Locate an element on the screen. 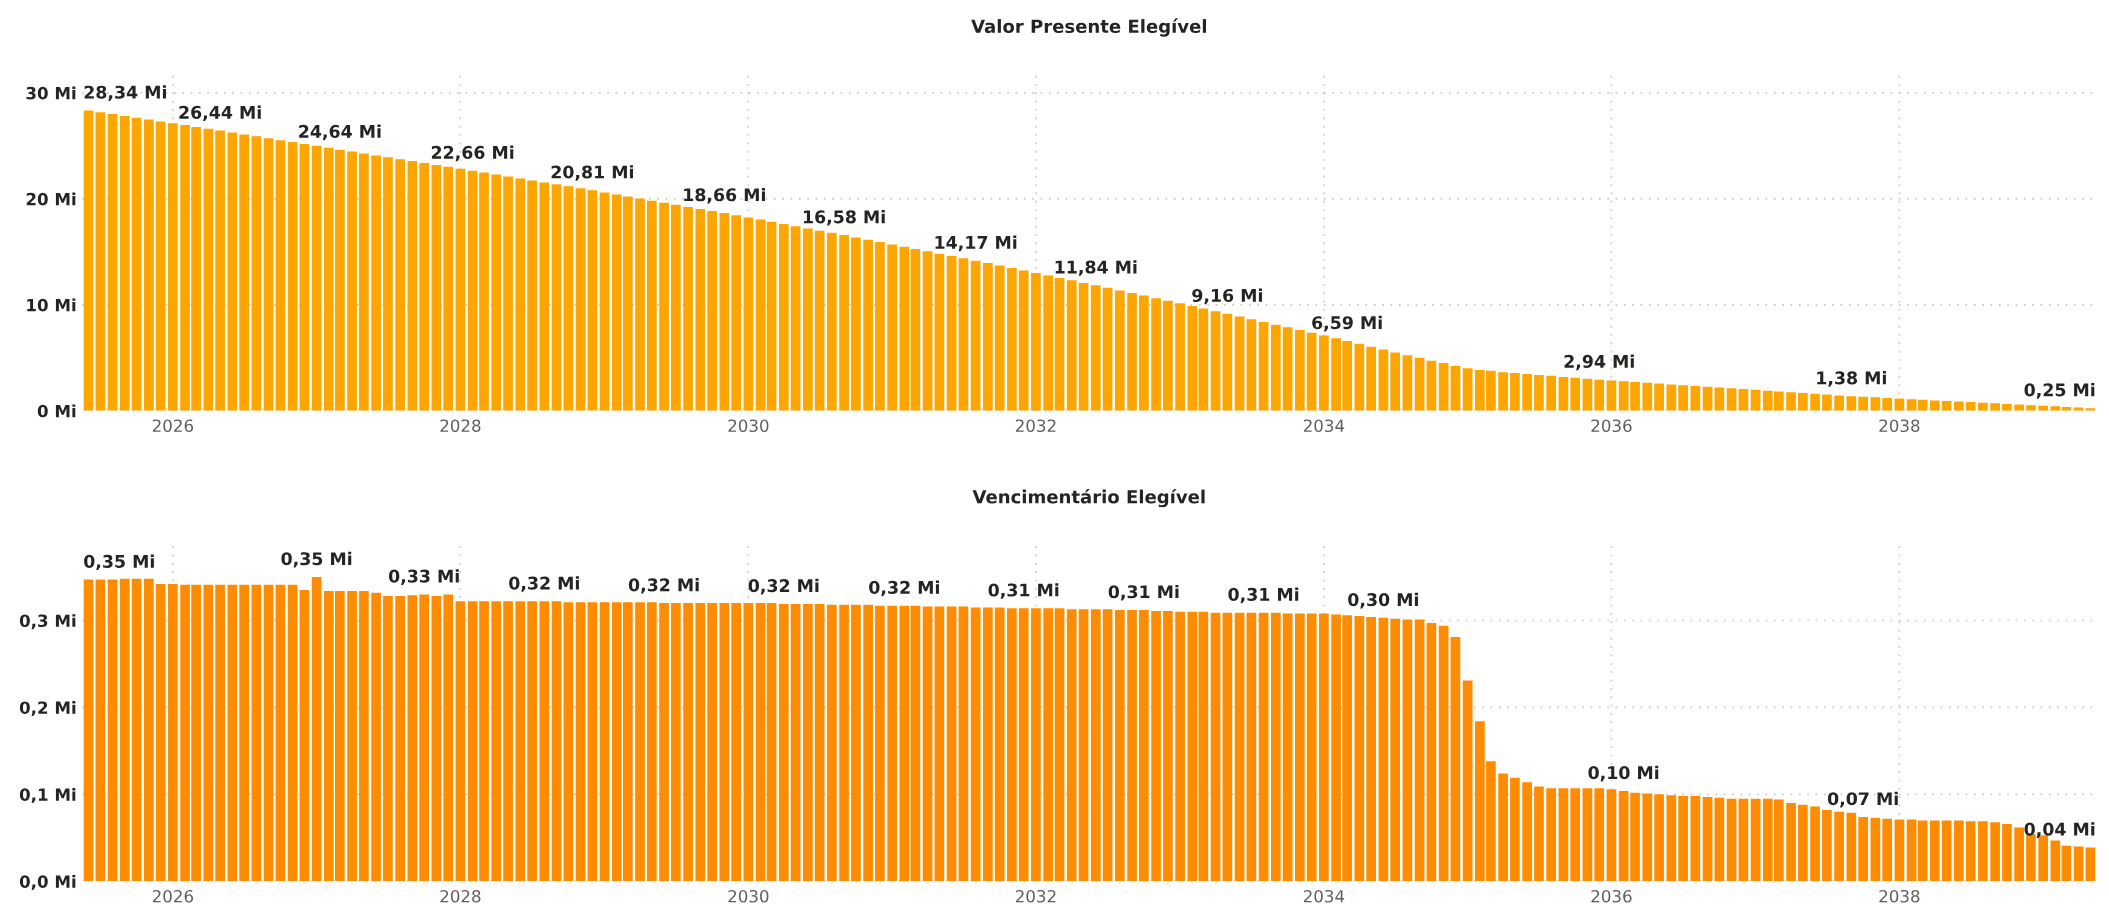  annotation: 18,66 Mi is located at coordinates (724, 195).